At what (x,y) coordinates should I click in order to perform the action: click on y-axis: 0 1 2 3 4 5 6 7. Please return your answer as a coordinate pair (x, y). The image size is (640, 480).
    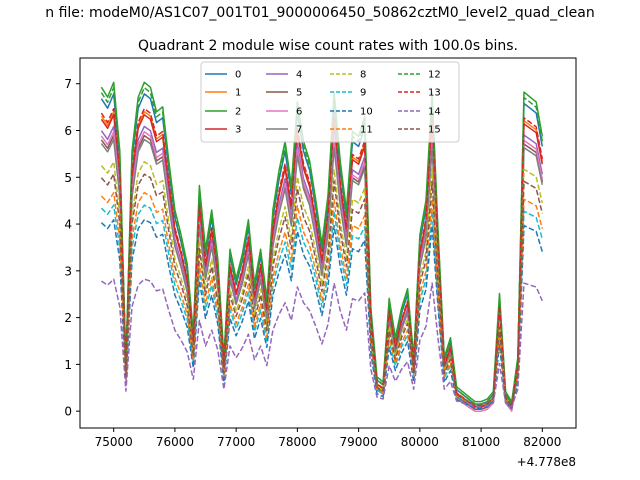
    Looking at the image, I should click on (72, 248).